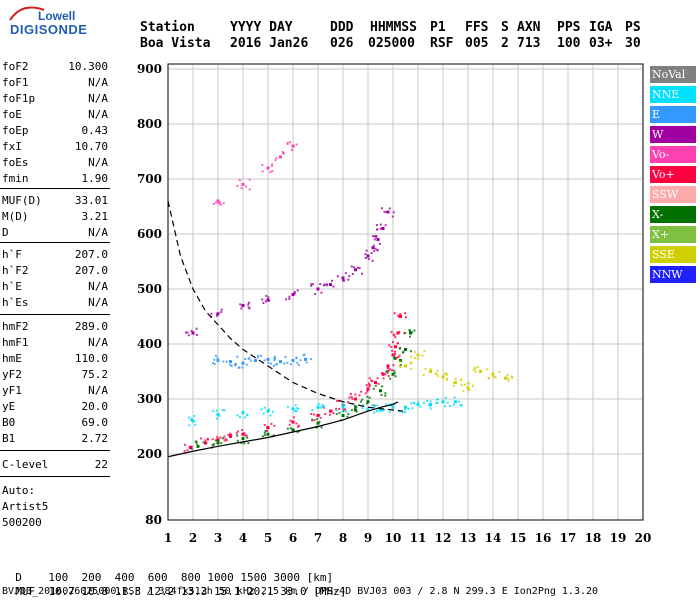 The height and width of the screenshot is (600, 700). Describe the element at coordinates (149, 234) in the screenshot. I see `y-tick-label: 600` at that location.